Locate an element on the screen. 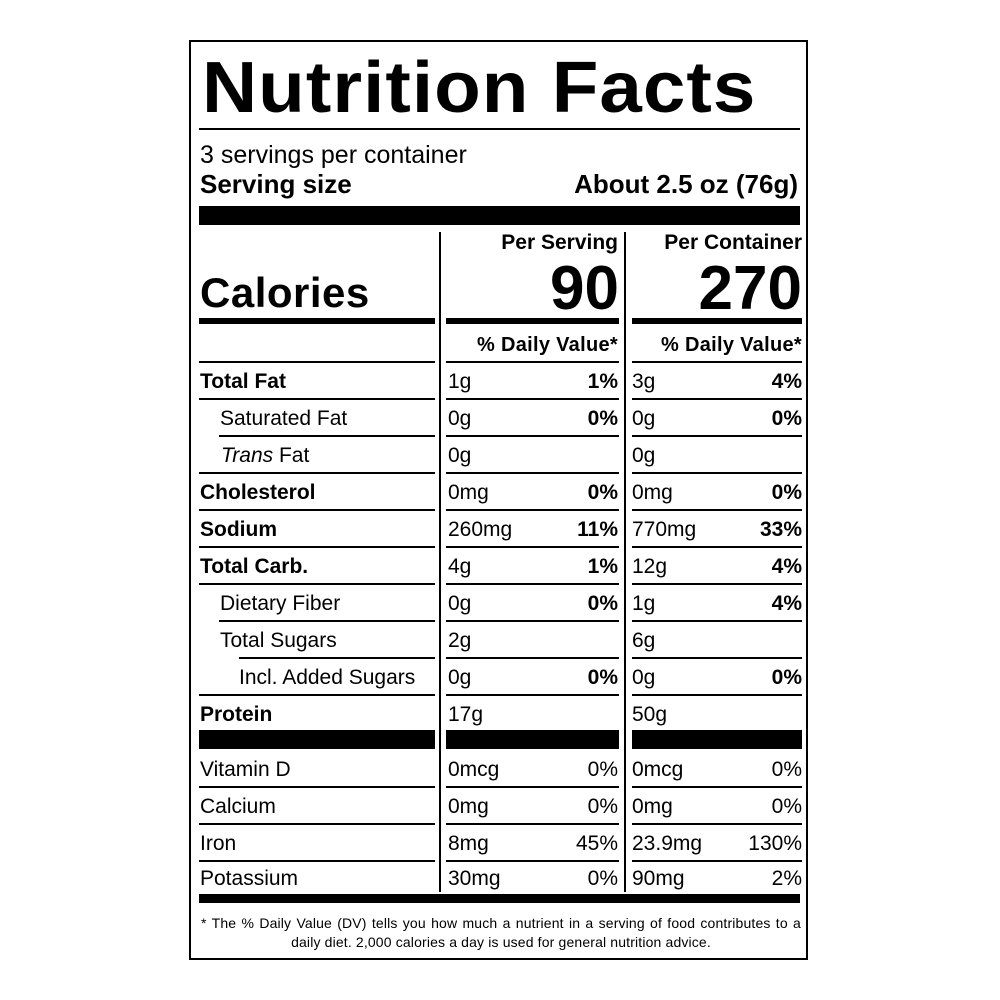 The image size is (1000, 1000). nutrient-name: Sodium is located at coordinates (238, 529).